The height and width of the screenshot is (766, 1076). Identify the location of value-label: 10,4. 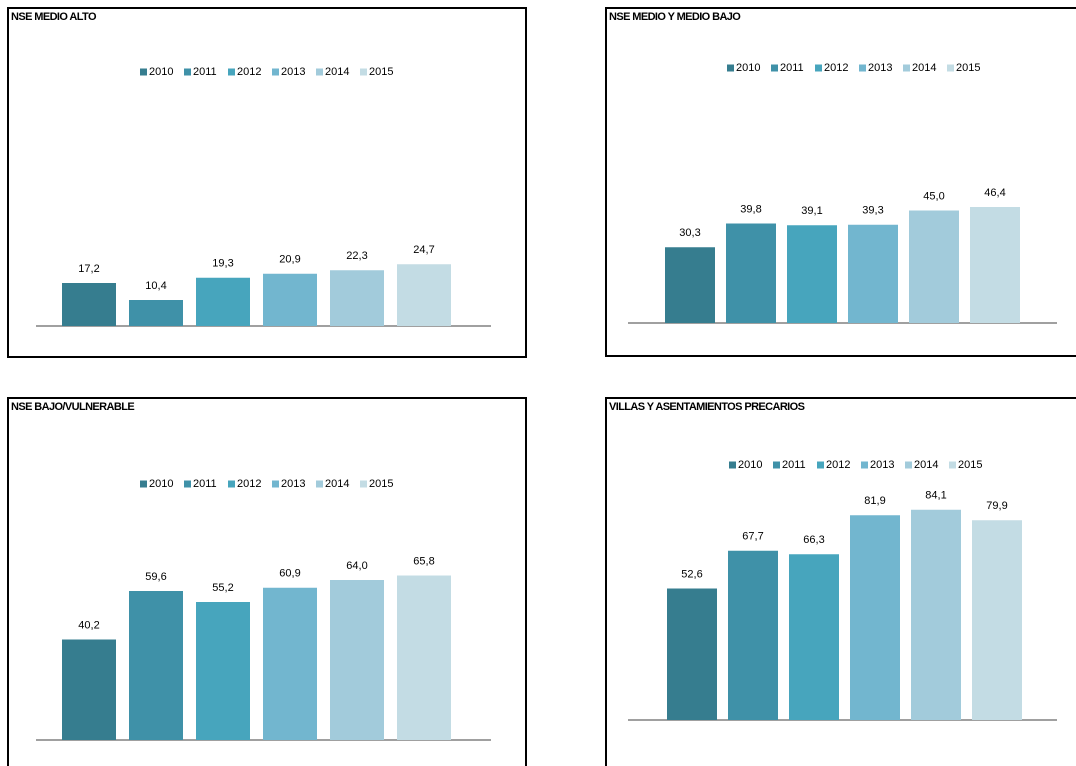
(155, 286).